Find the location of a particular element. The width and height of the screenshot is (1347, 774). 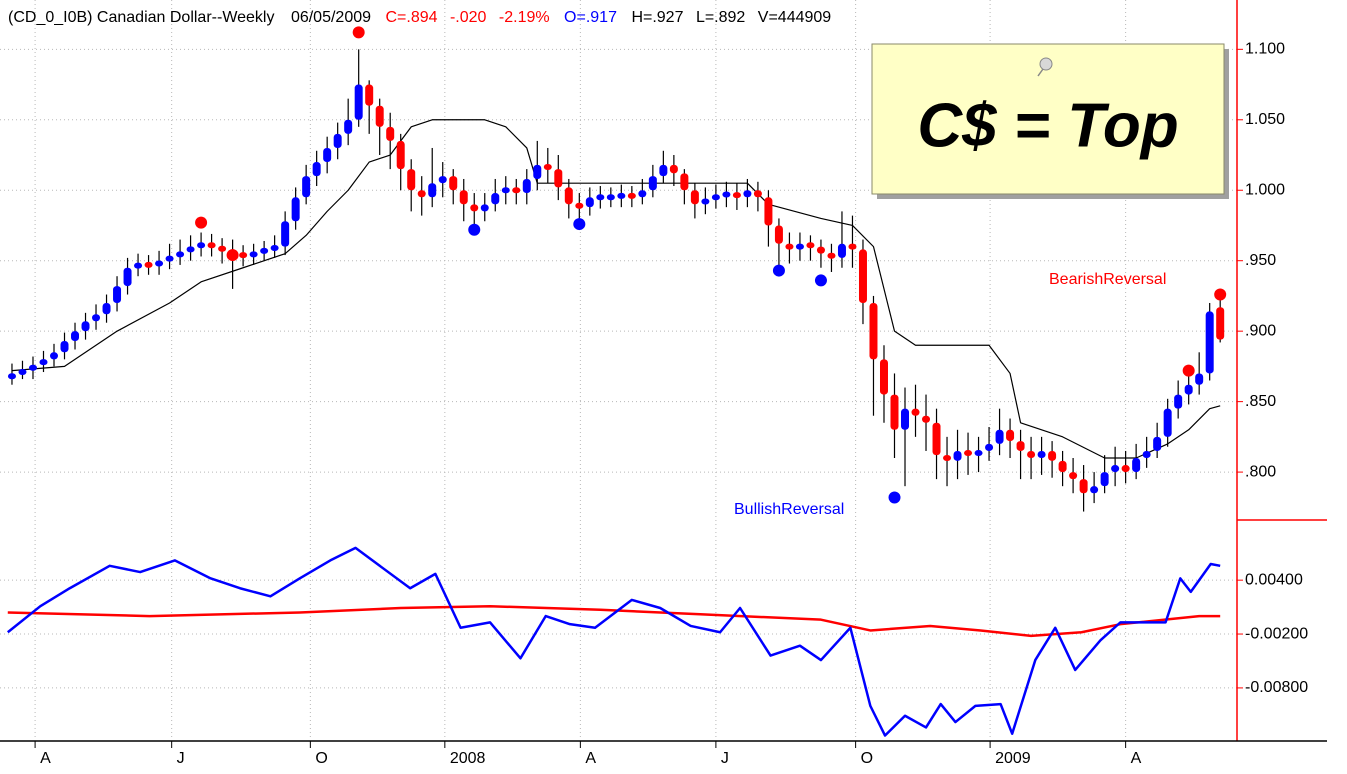

header-change: -.020 is located at coordinates (468, 17).